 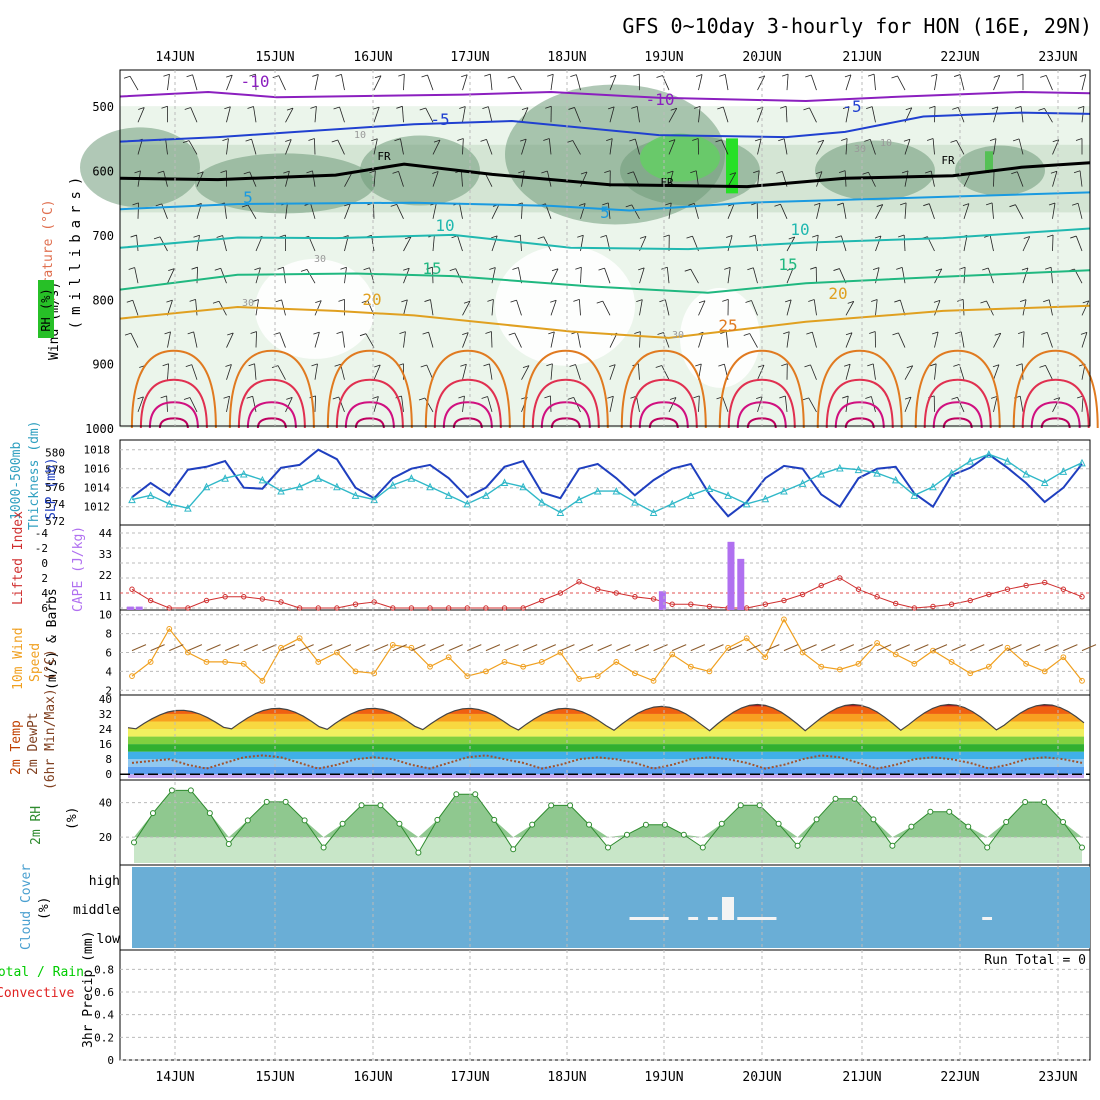 What do you see at coordinates (1057, 1077) in the screenshot?
I see `bottom-date-9: 23JUN` at bounding box center [1057, 1077].